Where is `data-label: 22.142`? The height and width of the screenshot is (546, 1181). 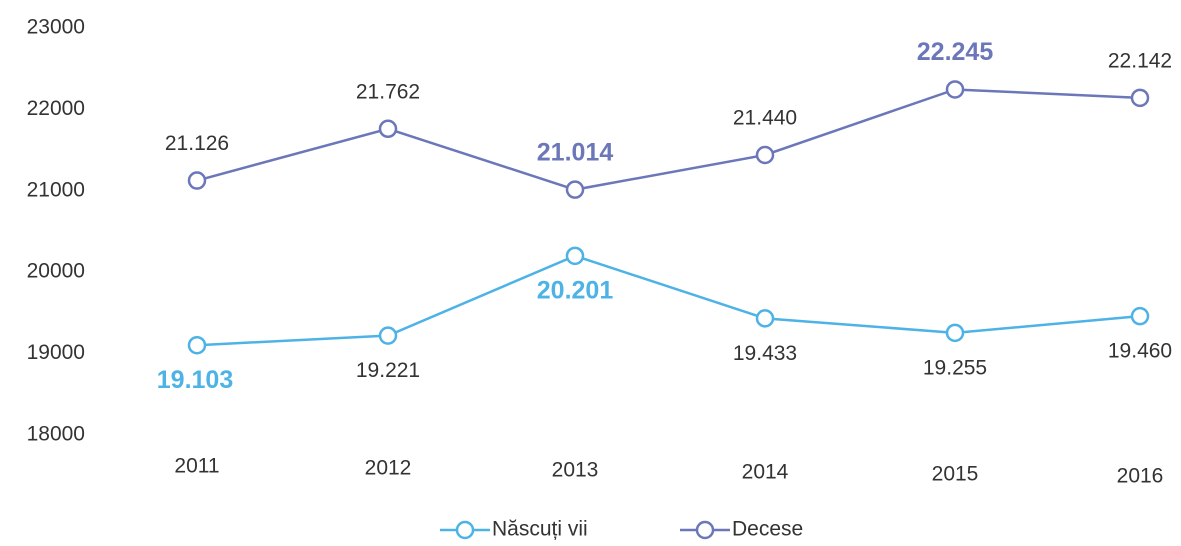
data-label: 22.142 is located at coordinates (1140, 60).